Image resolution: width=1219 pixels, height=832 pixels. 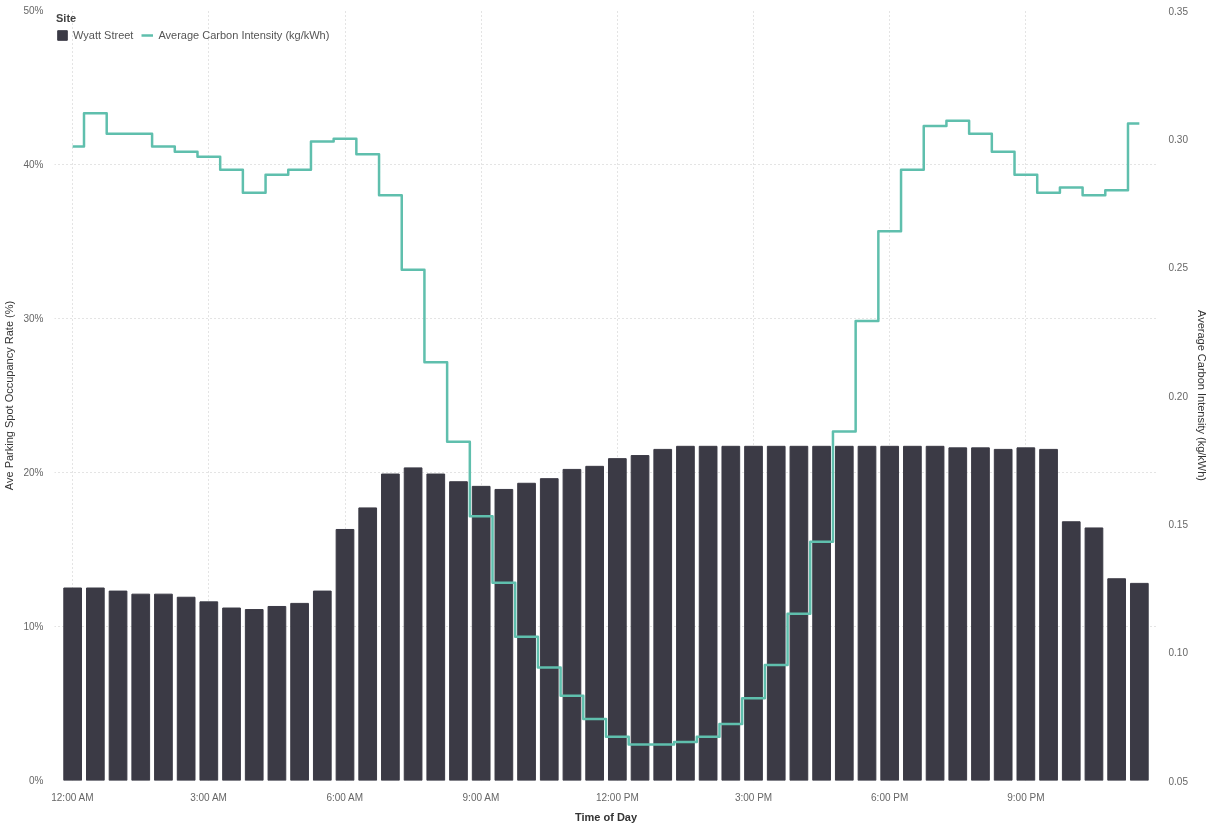 I want to click on x-tick-label: 9:00 PM, so click(x=1026, y=797).